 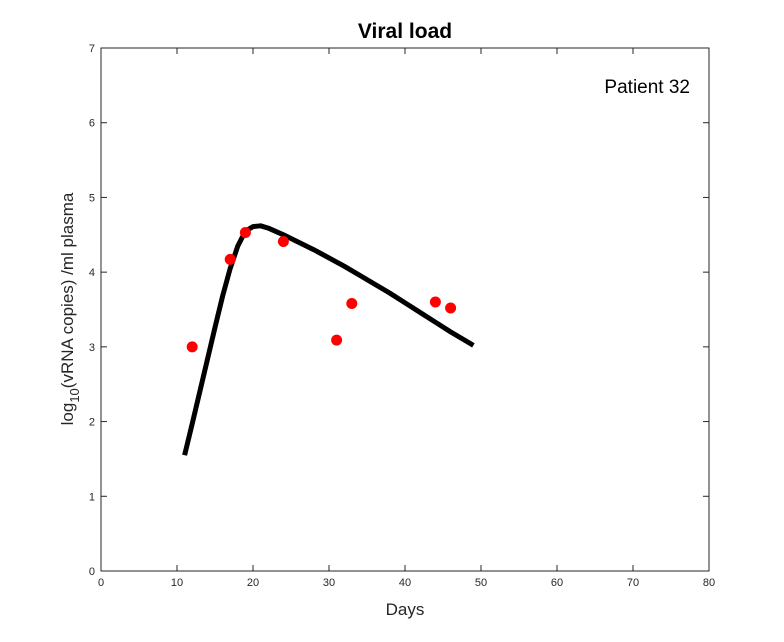 I want to click on x-tick-label: 80, so click(x=709, y=583).